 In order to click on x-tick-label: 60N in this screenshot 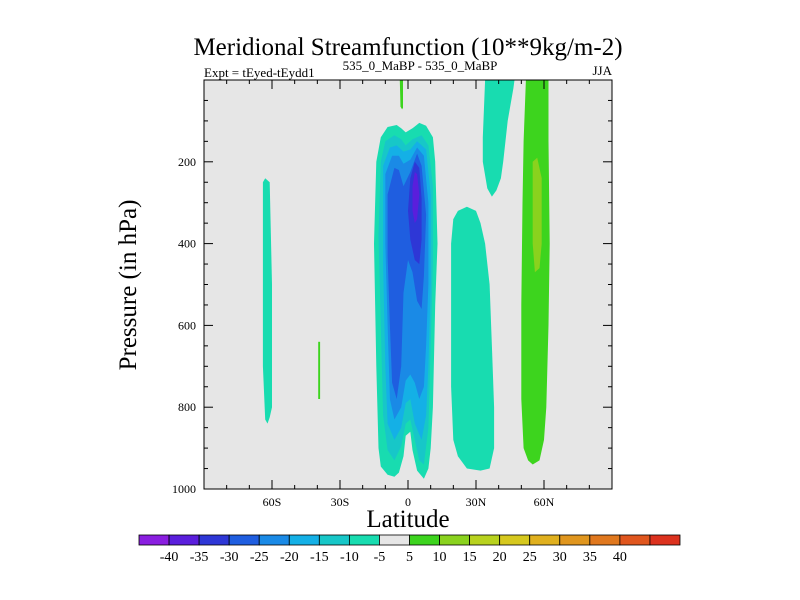, I will do `click(544, 502)`.